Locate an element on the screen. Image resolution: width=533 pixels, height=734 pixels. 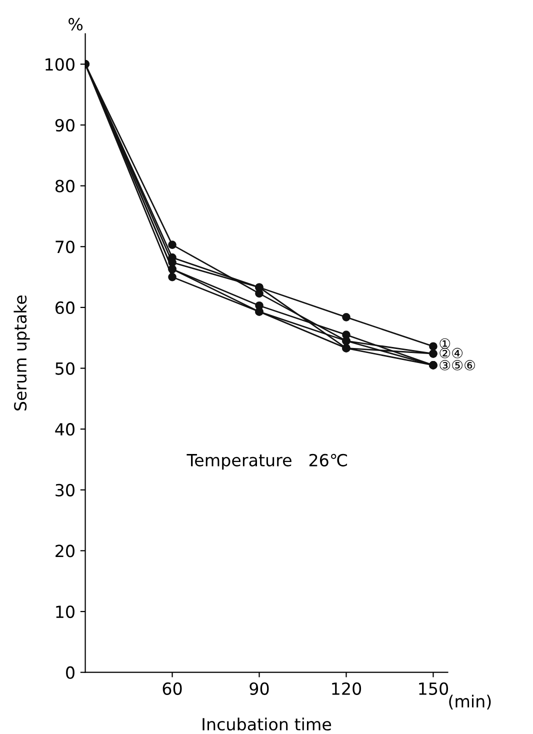
y-tick-label: 60 is located at coordinates (65, 307).